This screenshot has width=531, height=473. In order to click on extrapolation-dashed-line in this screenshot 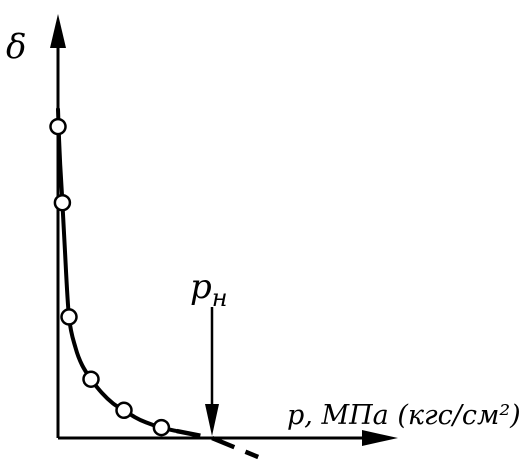, I will do `click(218, 444)`.